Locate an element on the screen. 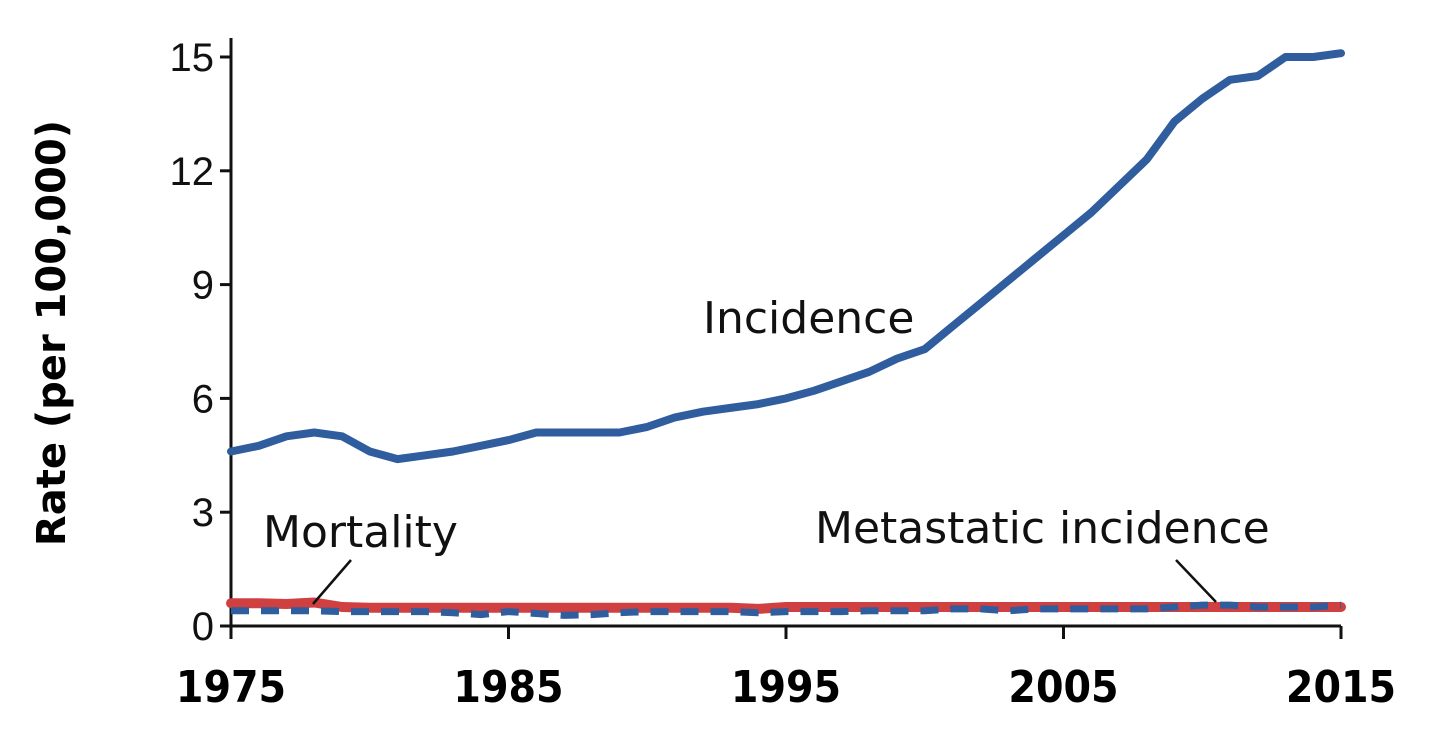 This screenshot has height=736, width=1440. x-ticks: 1975 1985 1995 2005 2015 is located at coordinates (786, 669).